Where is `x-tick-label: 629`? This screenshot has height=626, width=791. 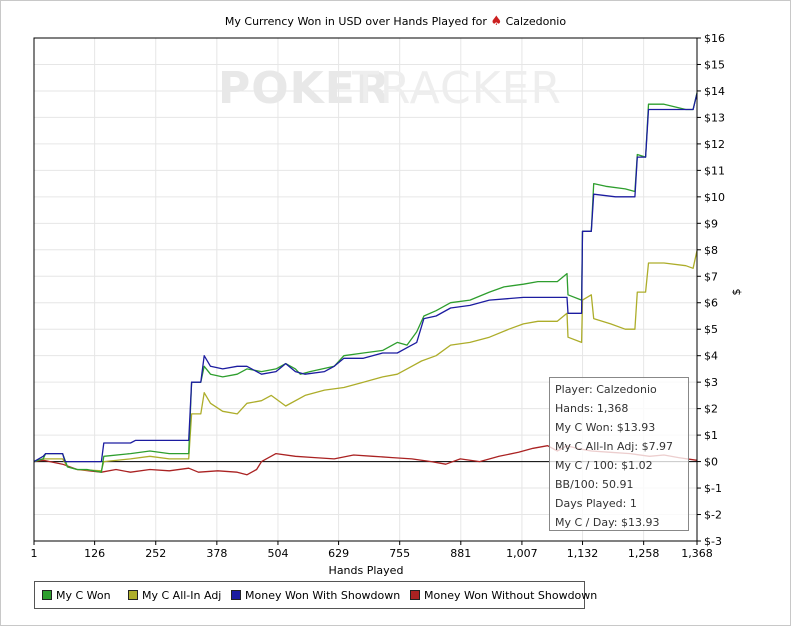
x-tick-label: 629 is located at coordinates (338, 553).